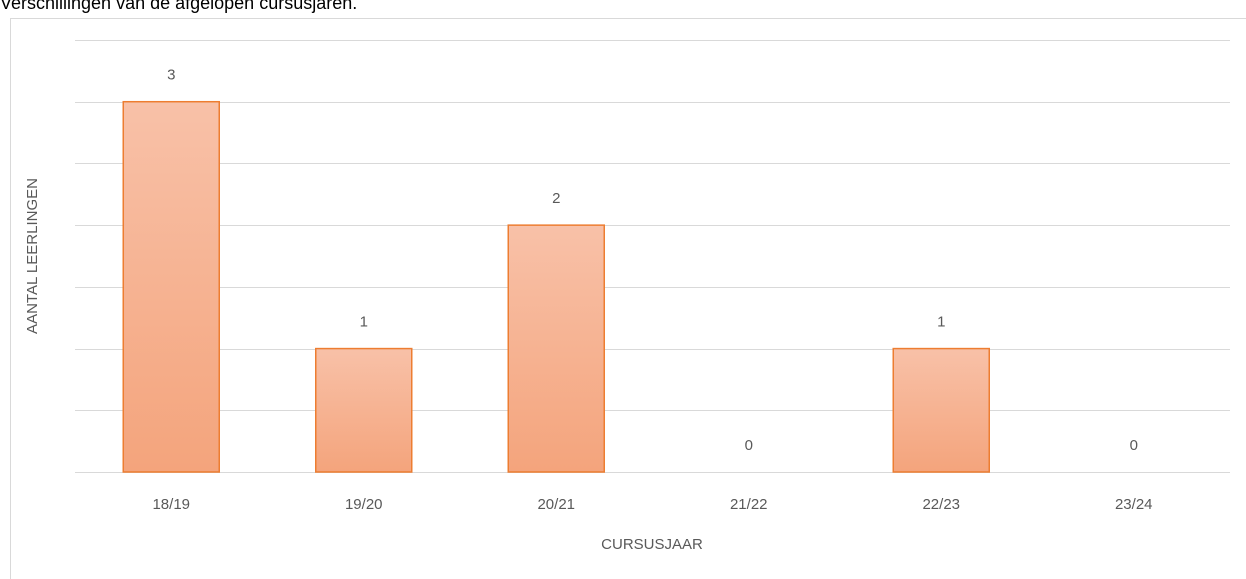  I want to click on data-label: 2, so click(556, 198).